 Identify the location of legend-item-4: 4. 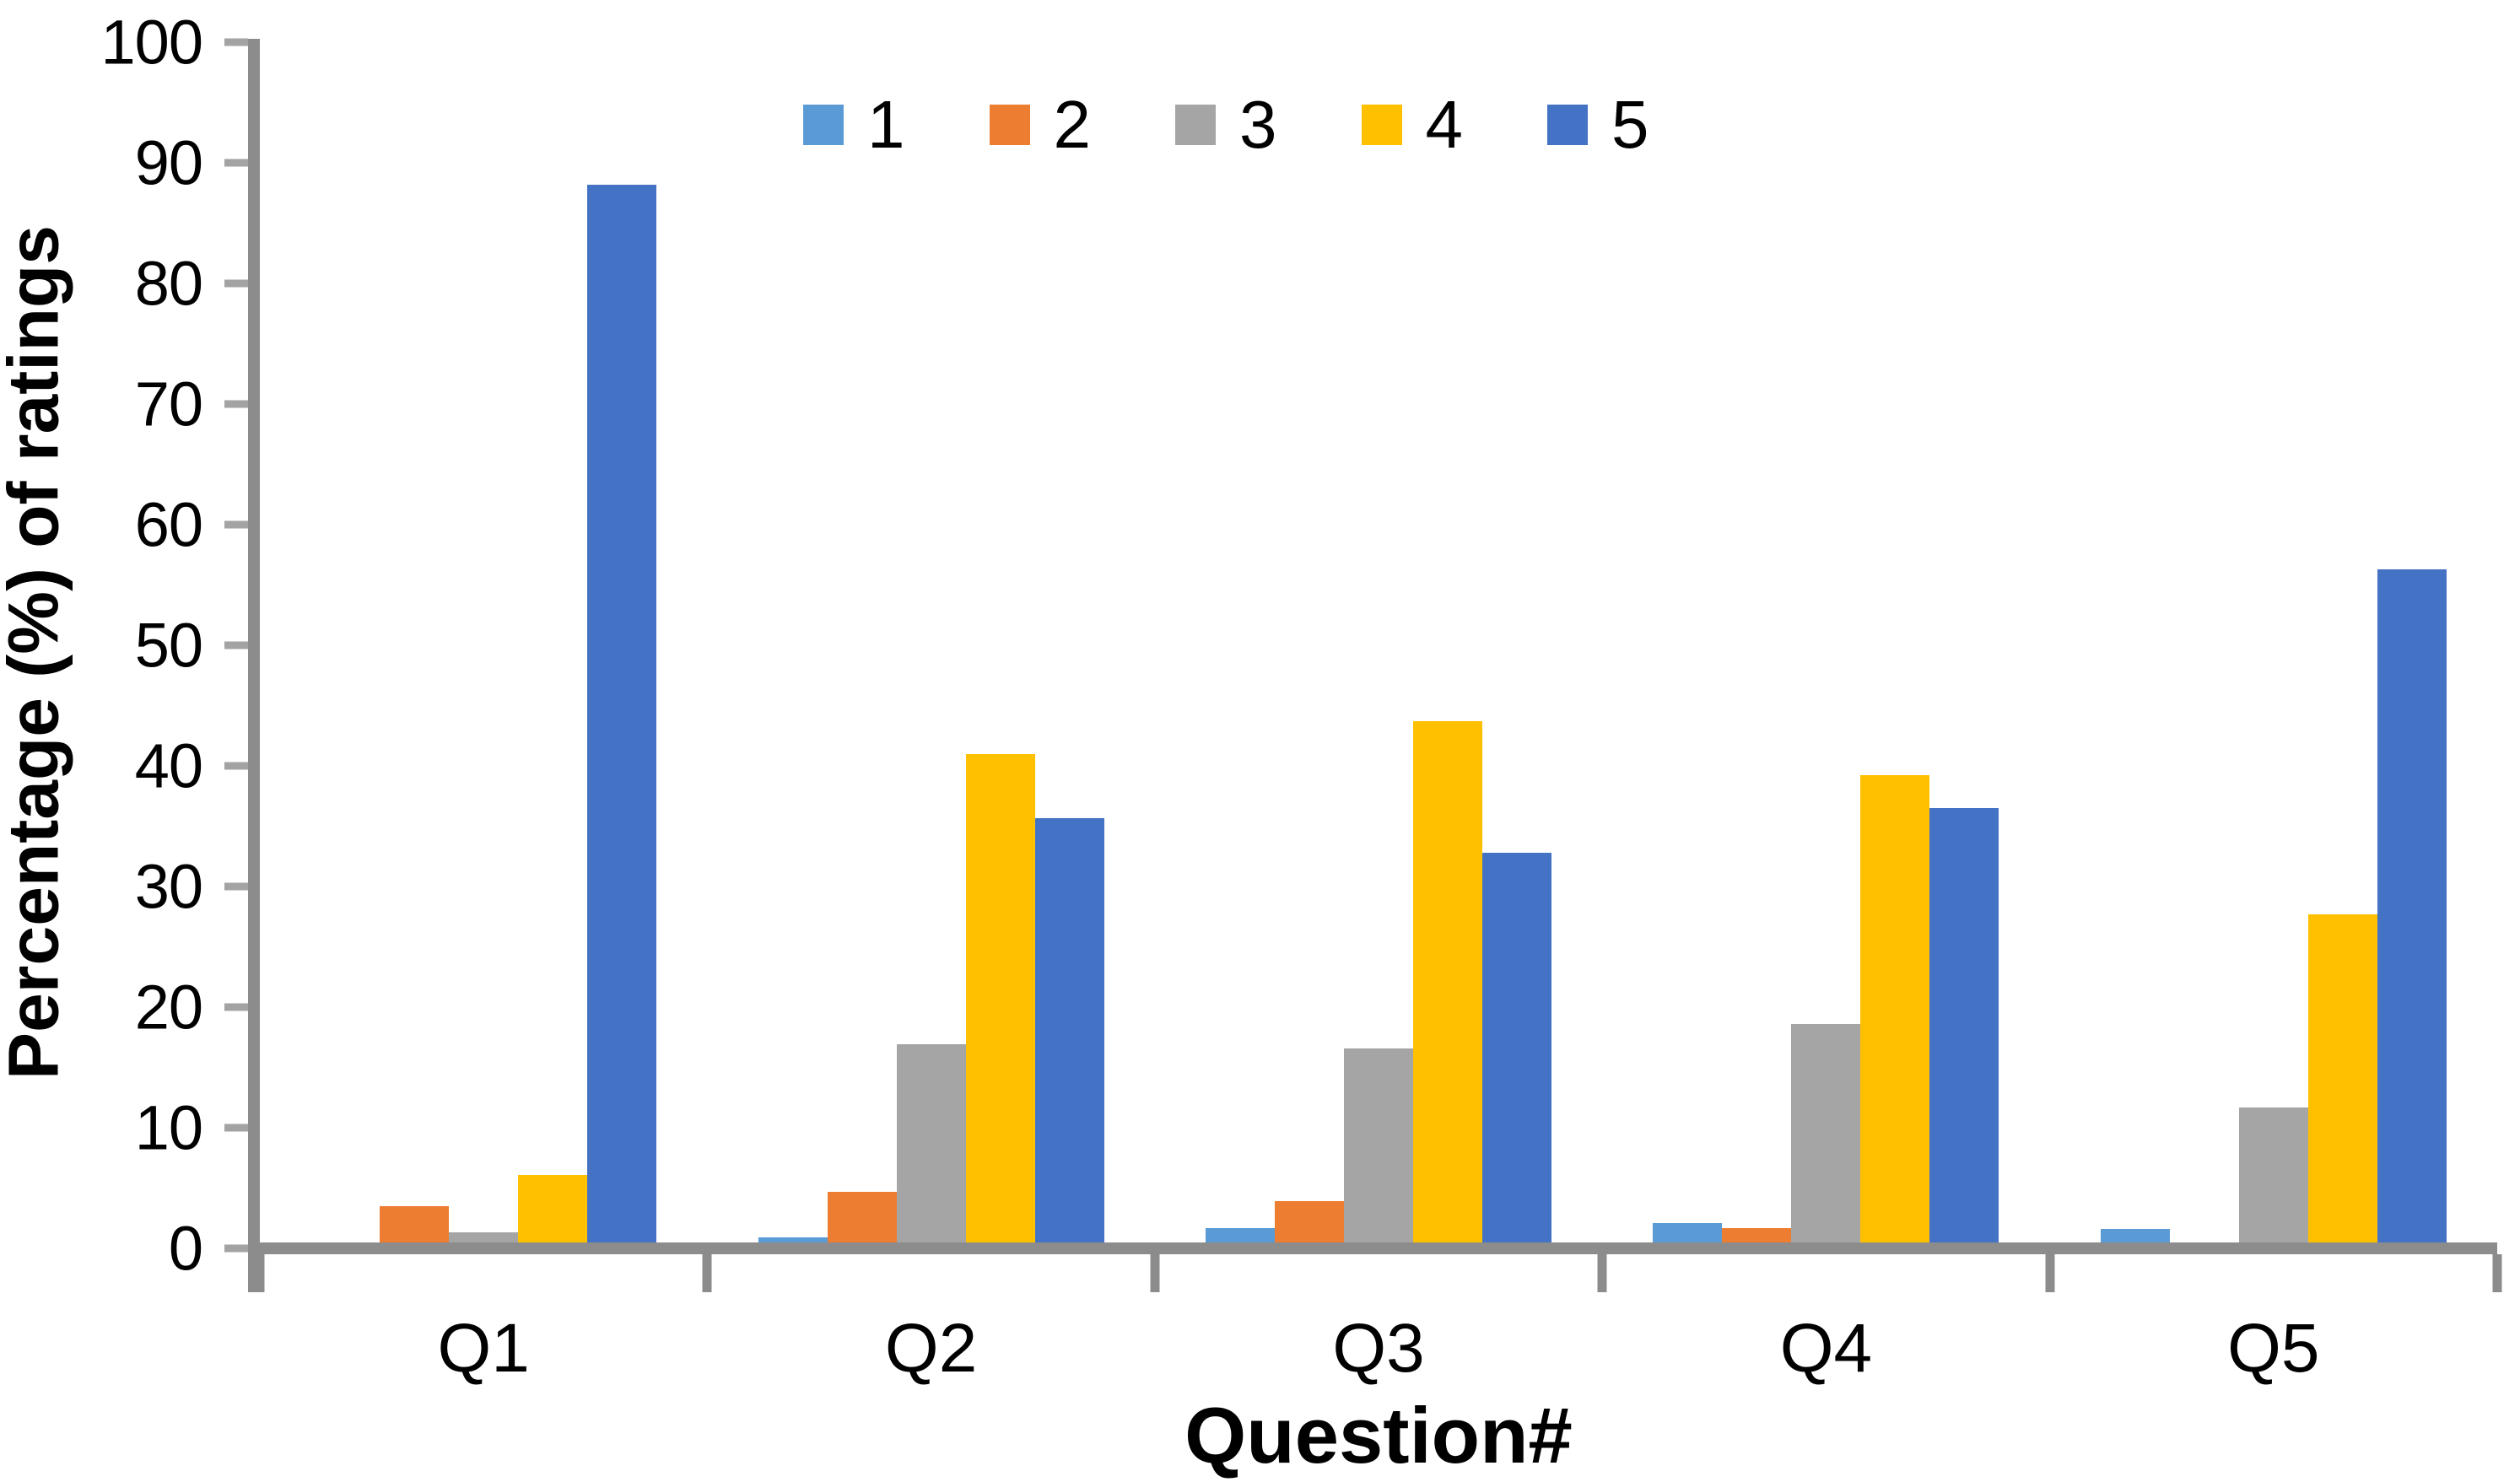
(1412, 124).